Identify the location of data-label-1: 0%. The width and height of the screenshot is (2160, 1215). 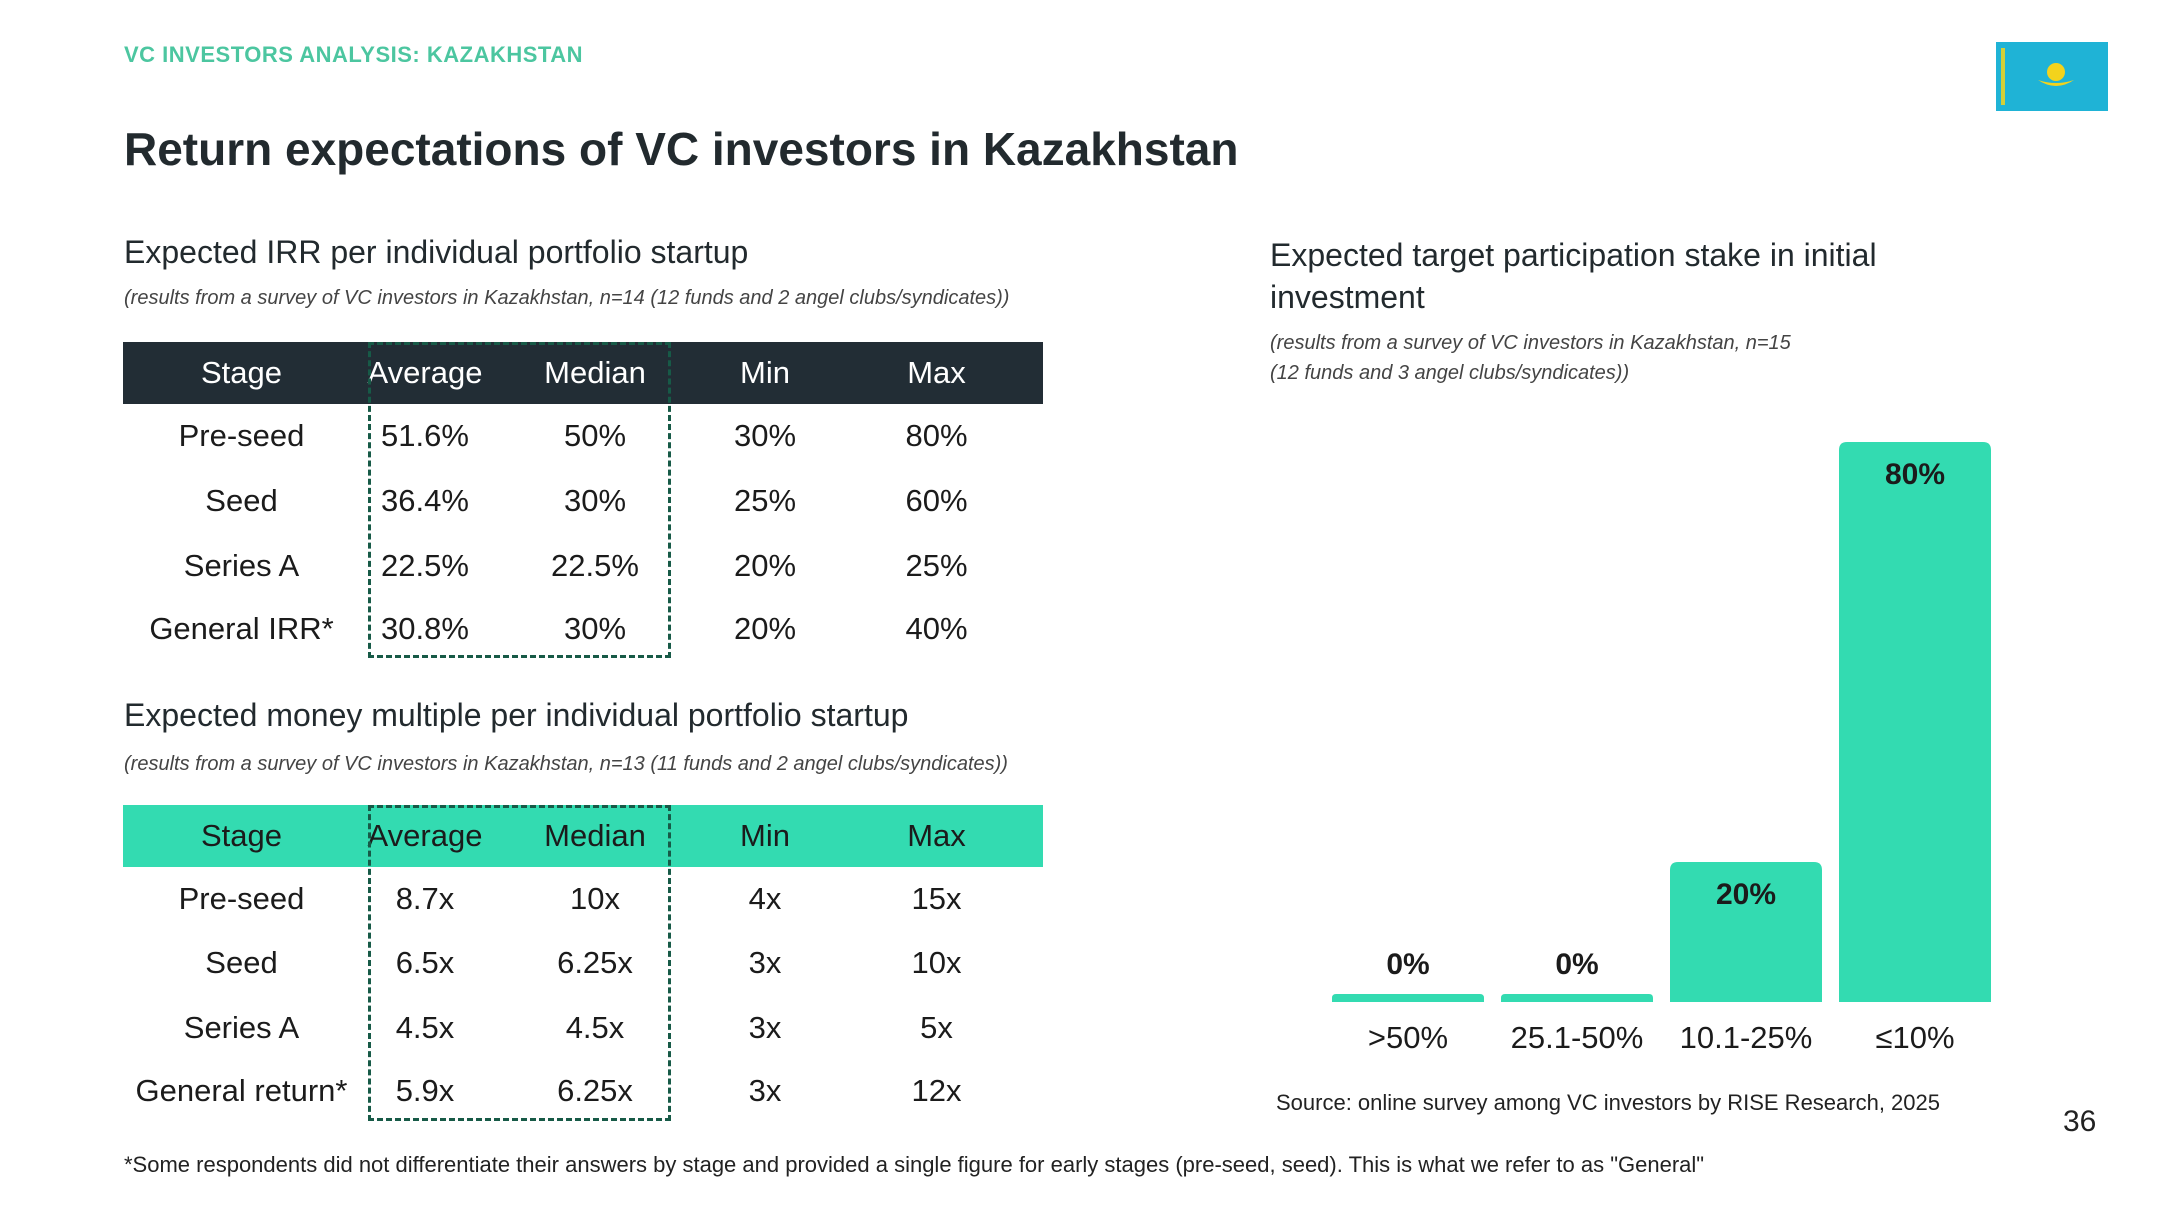
(1576, 964).